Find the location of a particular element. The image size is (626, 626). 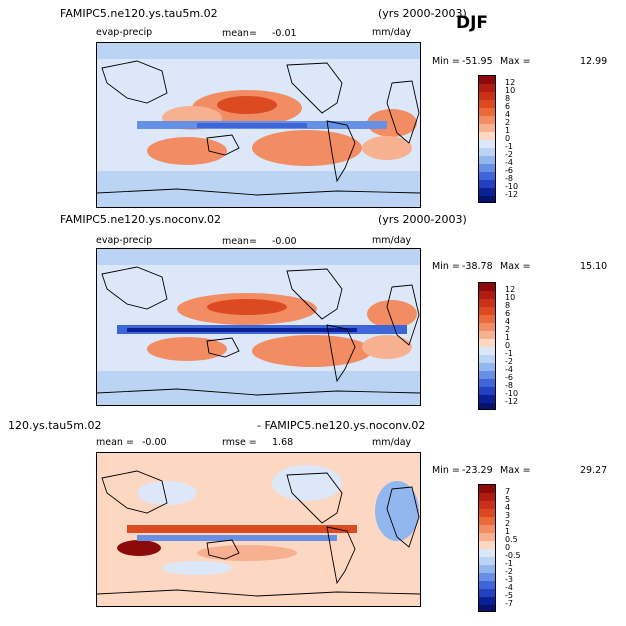

southern-ocean-band is located at coordinates (258, 189).